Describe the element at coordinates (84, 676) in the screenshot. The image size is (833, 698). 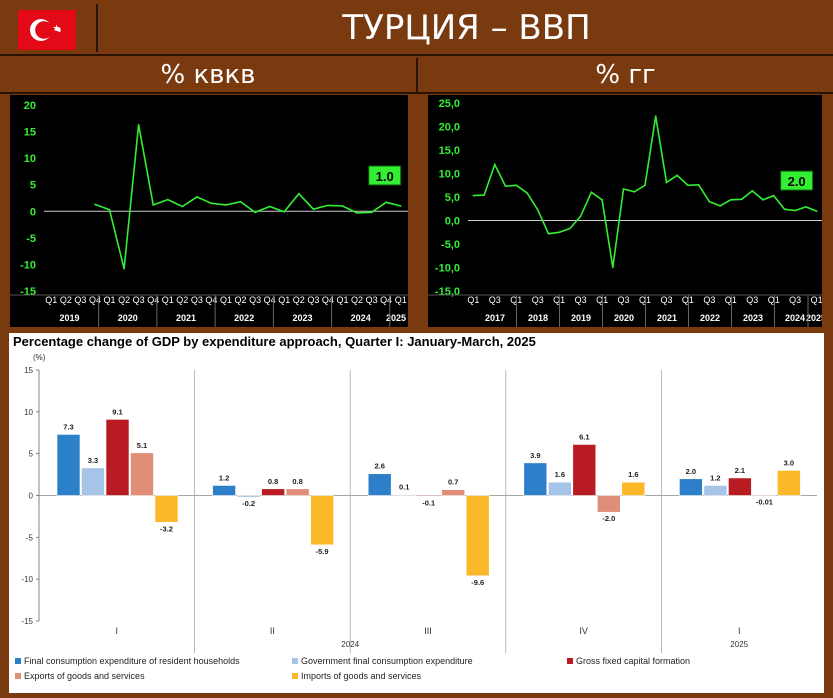
I see `legend-label: Exports of goods and services` at that location.